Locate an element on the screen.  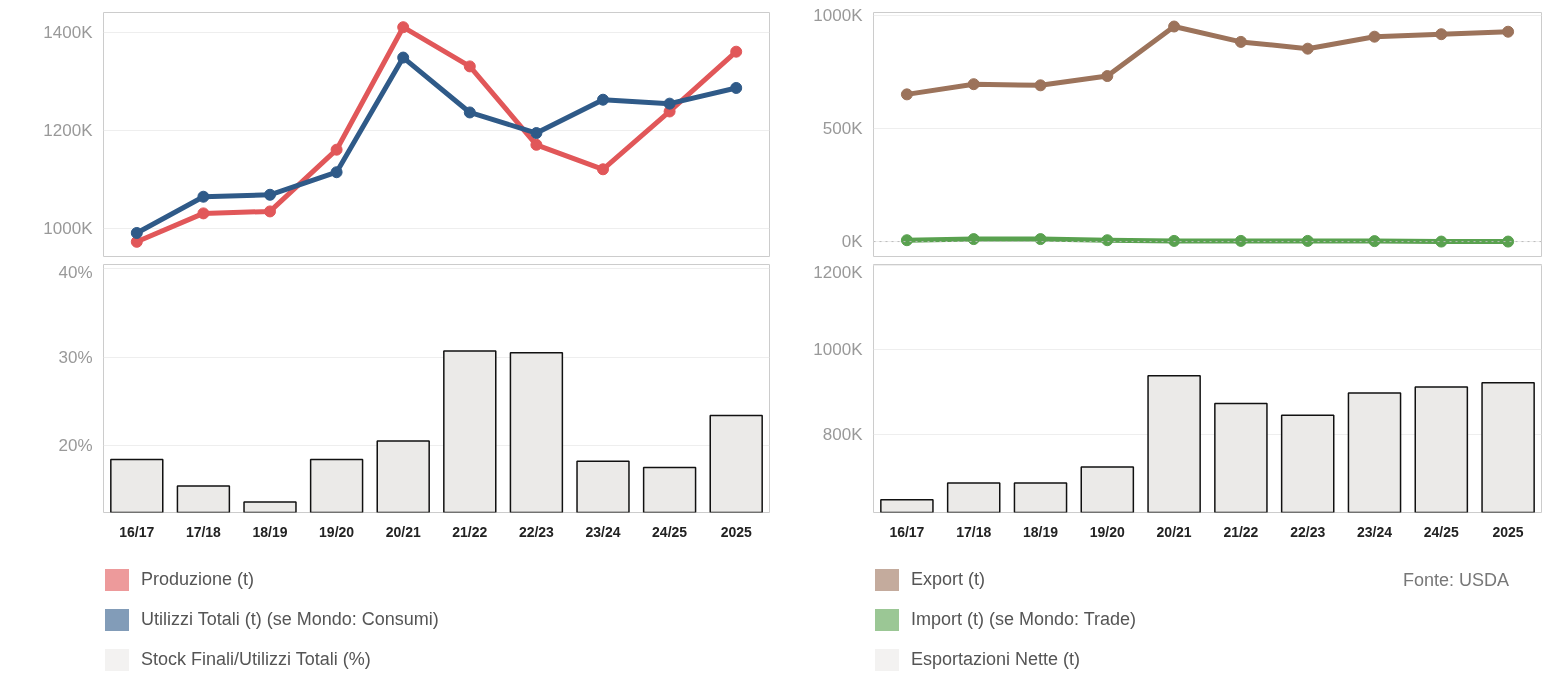
y-tick-label: 40% is located at coordinates (75, 272).